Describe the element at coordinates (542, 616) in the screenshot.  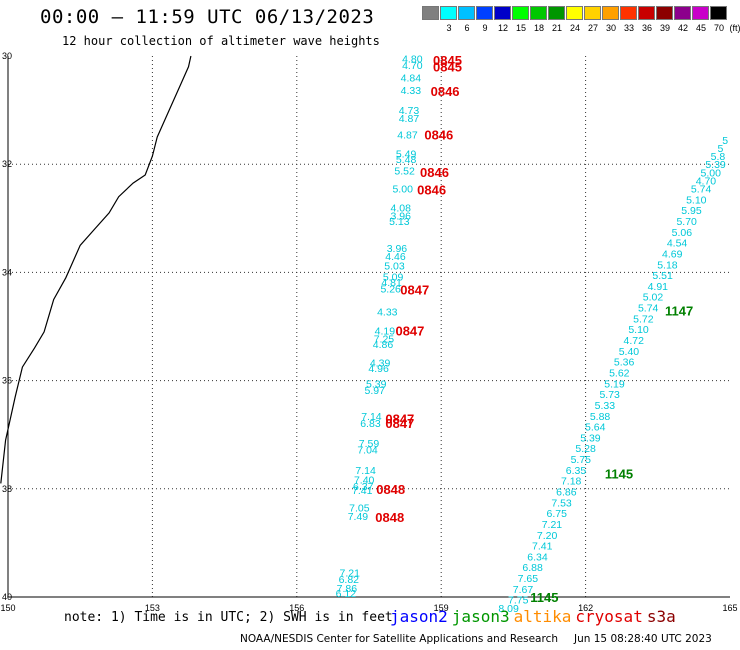
I see `legend-altika: altika` at that location.